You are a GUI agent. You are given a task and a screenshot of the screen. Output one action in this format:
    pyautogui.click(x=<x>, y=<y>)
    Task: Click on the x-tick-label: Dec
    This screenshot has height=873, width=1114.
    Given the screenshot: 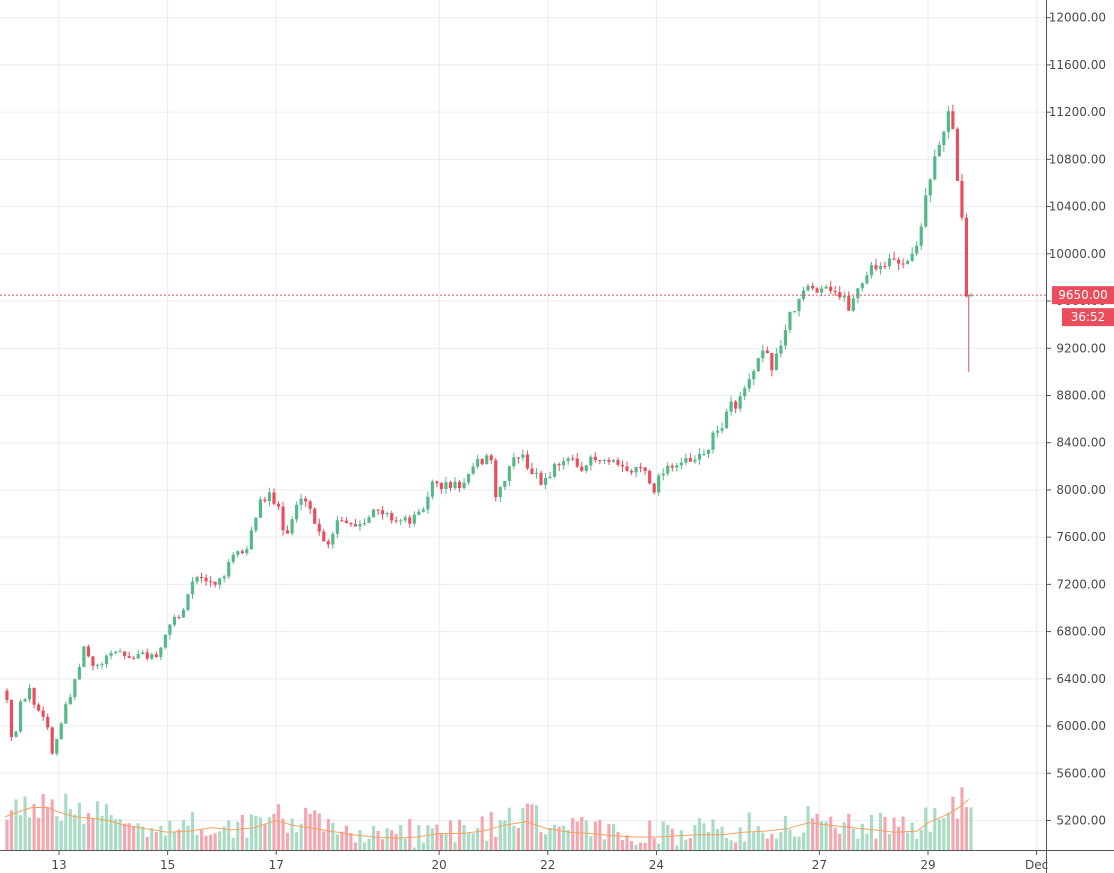 What is the action you would take?
    pyautogui.click(x=1036, y=865)
    